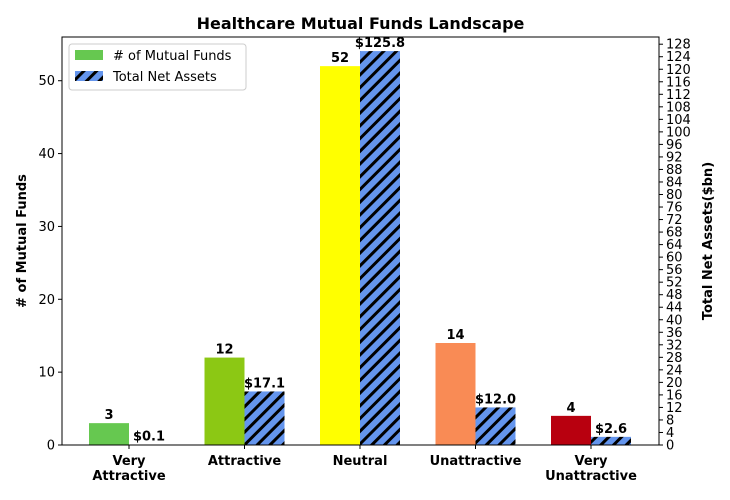  What do you see at coordinates (670, 446) in the screenshot?
I see `y2-tick-label-0: 0` at bounding box center [670, 446].